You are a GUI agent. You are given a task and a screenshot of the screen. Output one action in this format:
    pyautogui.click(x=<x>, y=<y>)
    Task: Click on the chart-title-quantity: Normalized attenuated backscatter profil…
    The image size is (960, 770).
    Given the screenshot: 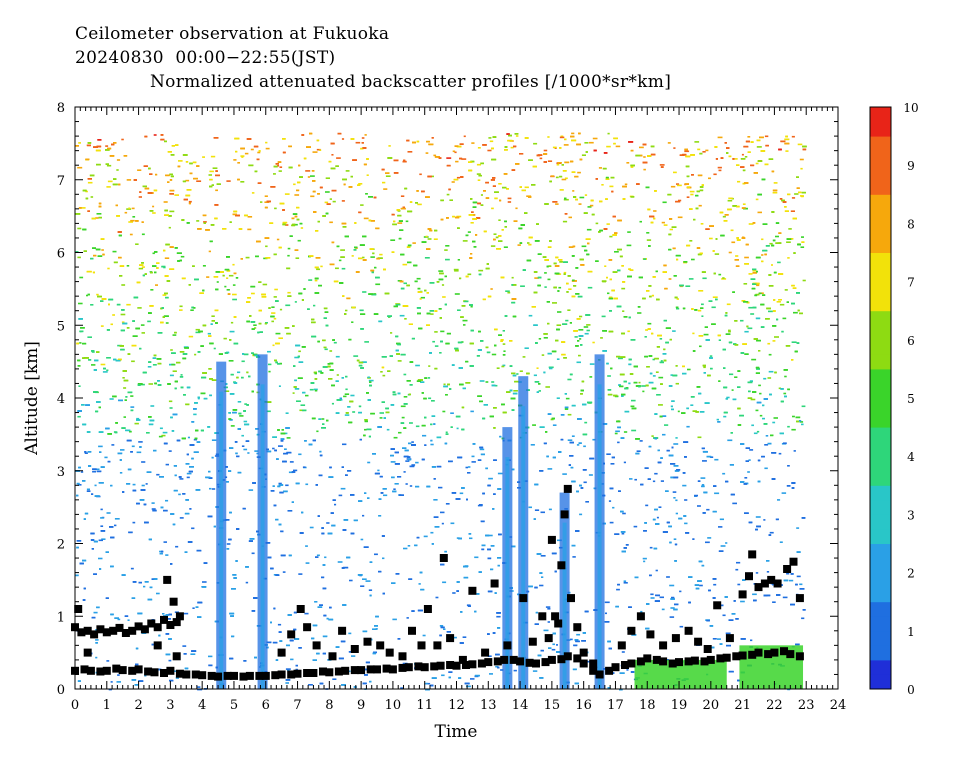 What is the action you would take?
    pyautogui.click(x=411, y=82)
    